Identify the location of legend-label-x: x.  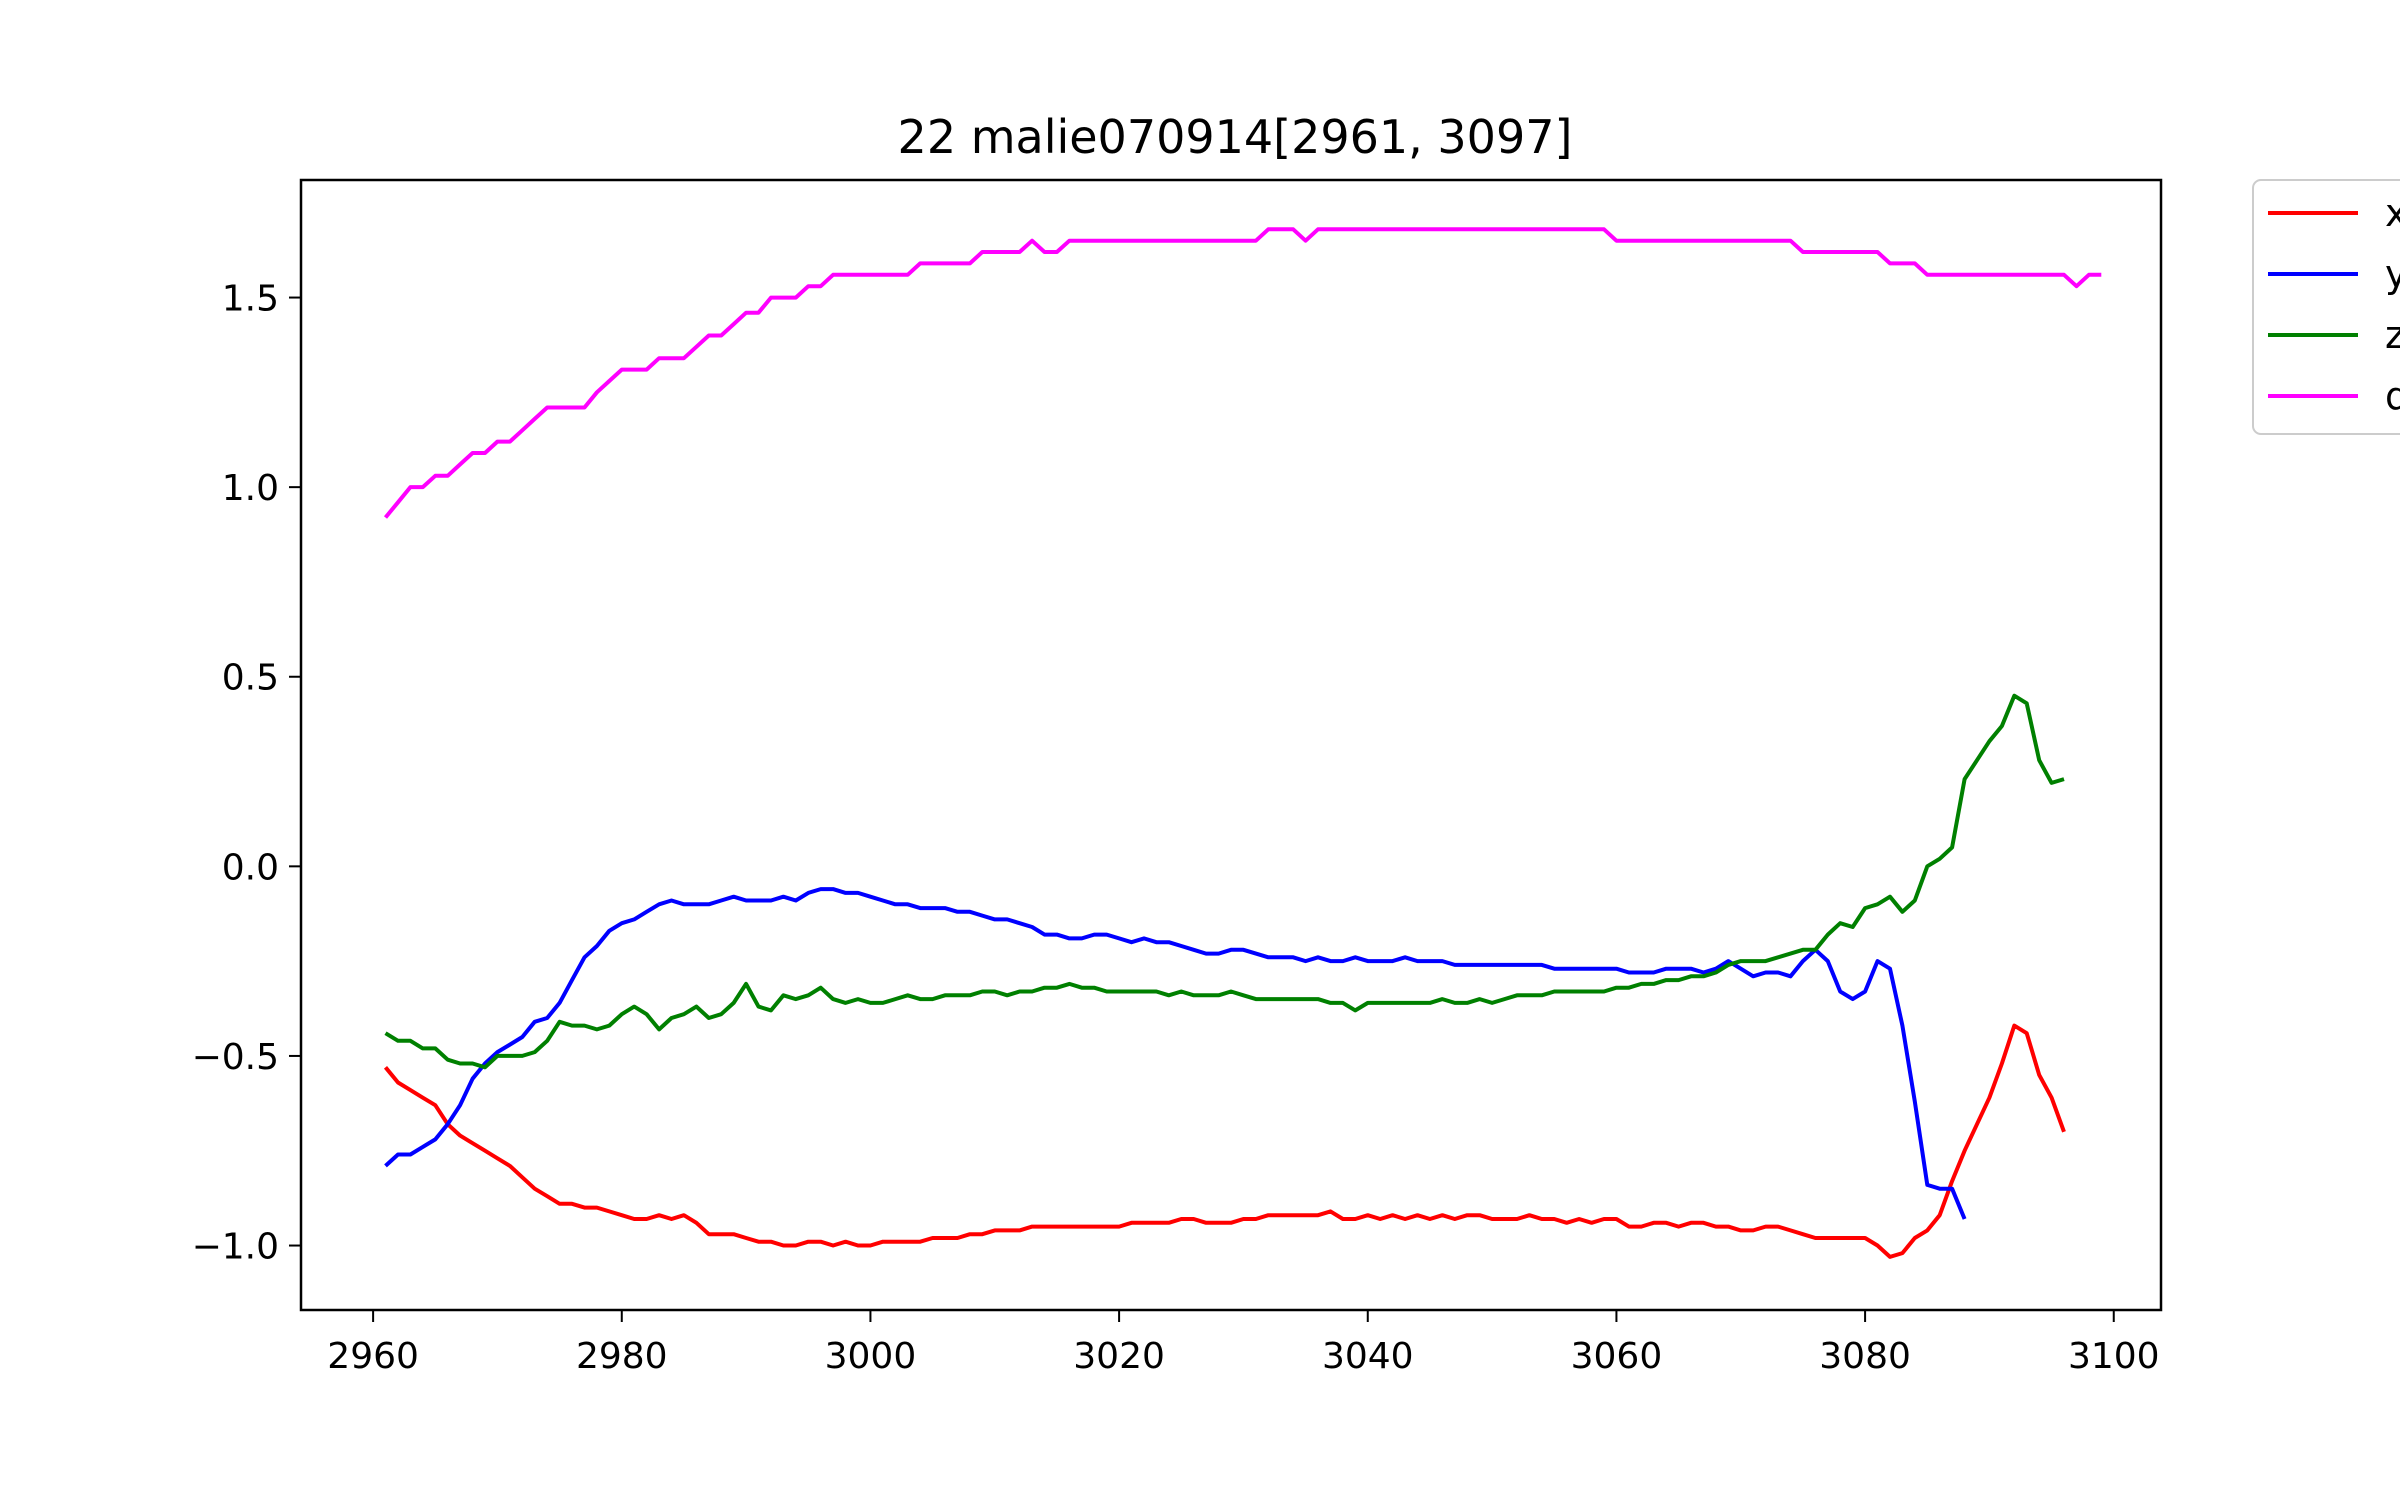
(2392, 213).